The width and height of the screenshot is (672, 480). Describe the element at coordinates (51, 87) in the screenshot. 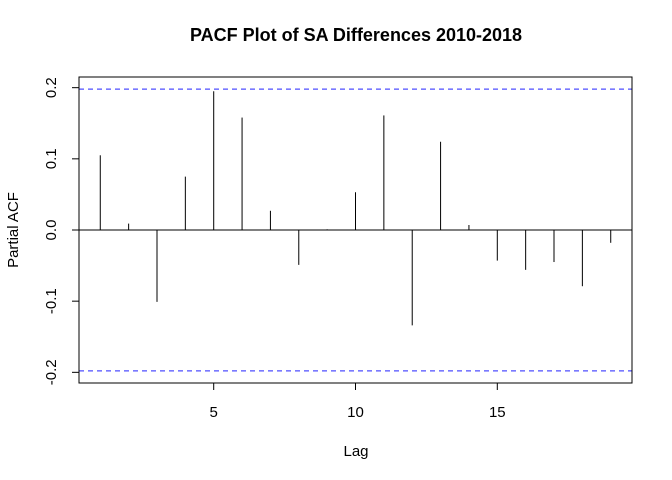

I see `y-tick-label-4: 0.2` at that location.